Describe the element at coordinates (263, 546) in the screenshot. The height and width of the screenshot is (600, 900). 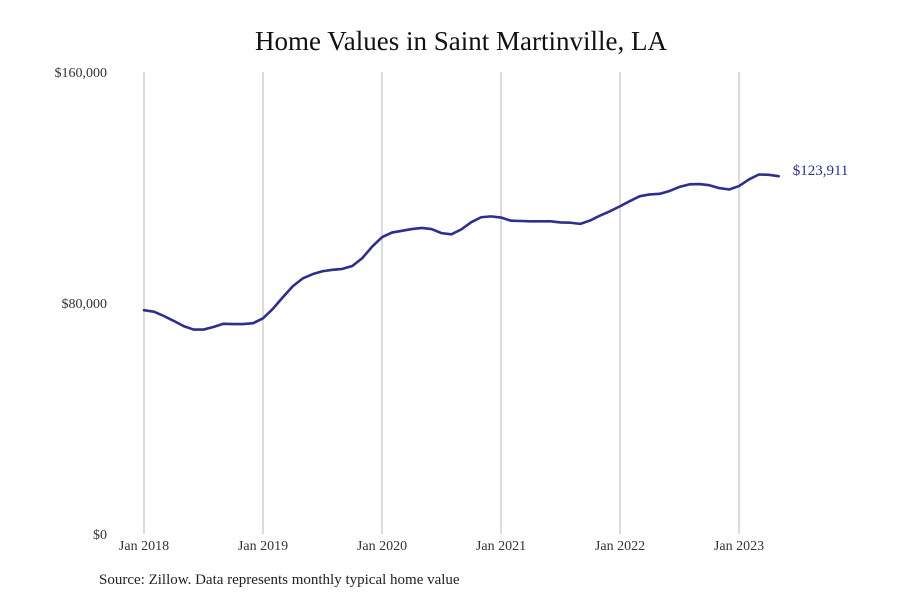
I see `x-tick-label: Jan 2019` at that location.